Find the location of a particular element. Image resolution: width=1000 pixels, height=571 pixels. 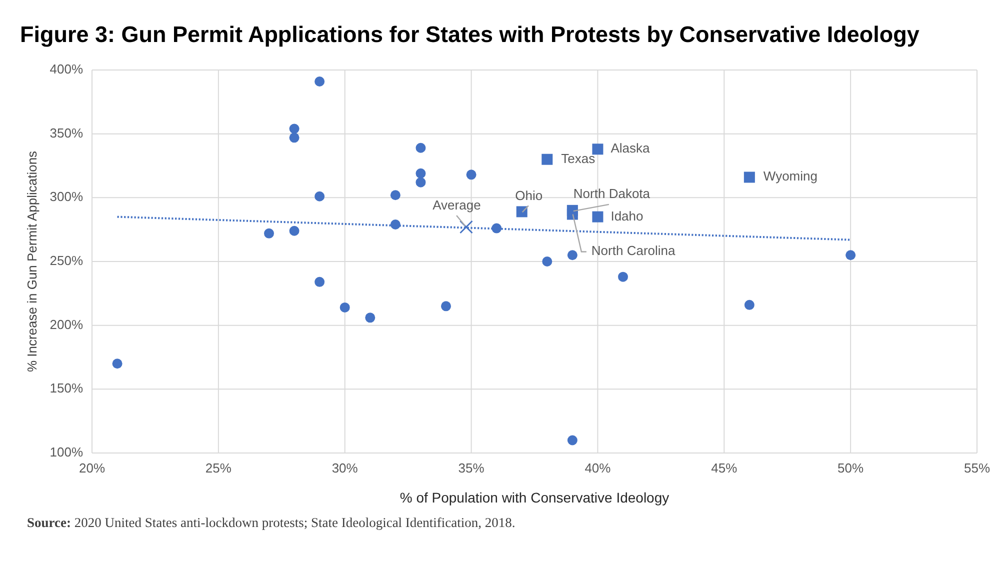

y-tick-label: 250% is located at coordinates (67, 260).